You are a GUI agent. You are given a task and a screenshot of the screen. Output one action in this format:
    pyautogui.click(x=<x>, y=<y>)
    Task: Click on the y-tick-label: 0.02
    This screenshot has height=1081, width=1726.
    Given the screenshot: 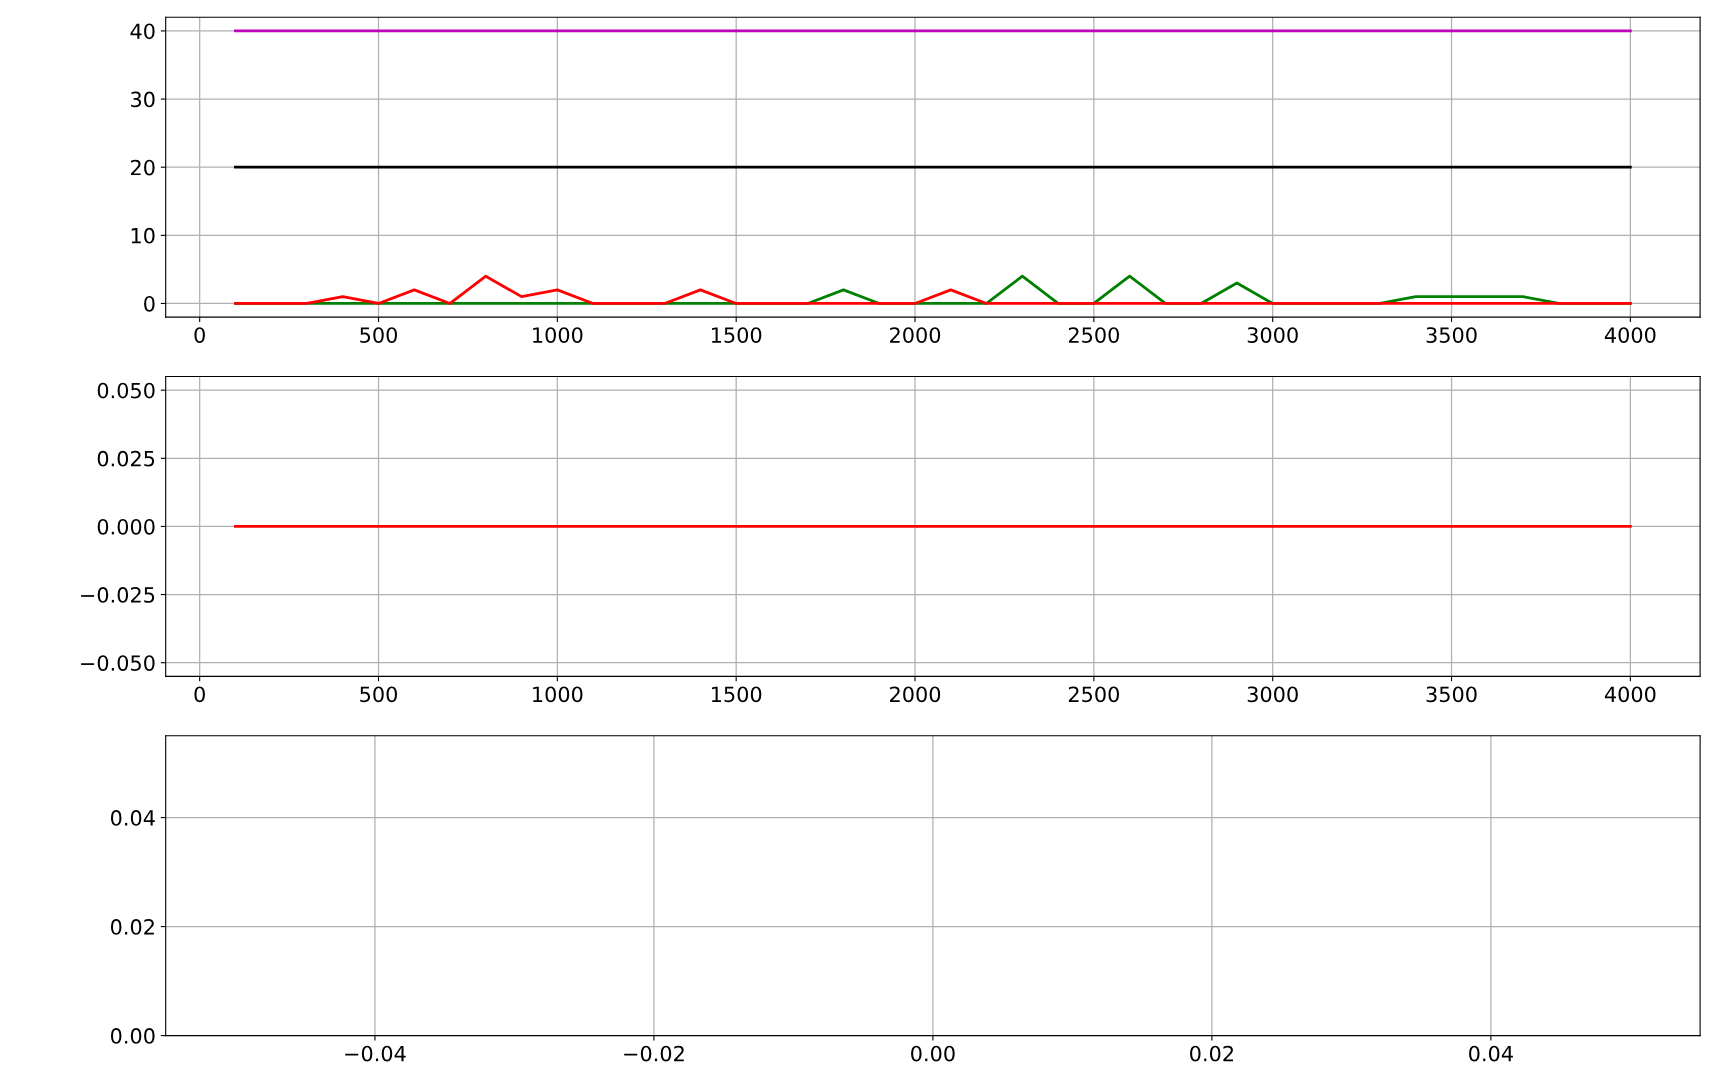 What is the action you would take?
    pyautogui.click(x=132, y=927)
    